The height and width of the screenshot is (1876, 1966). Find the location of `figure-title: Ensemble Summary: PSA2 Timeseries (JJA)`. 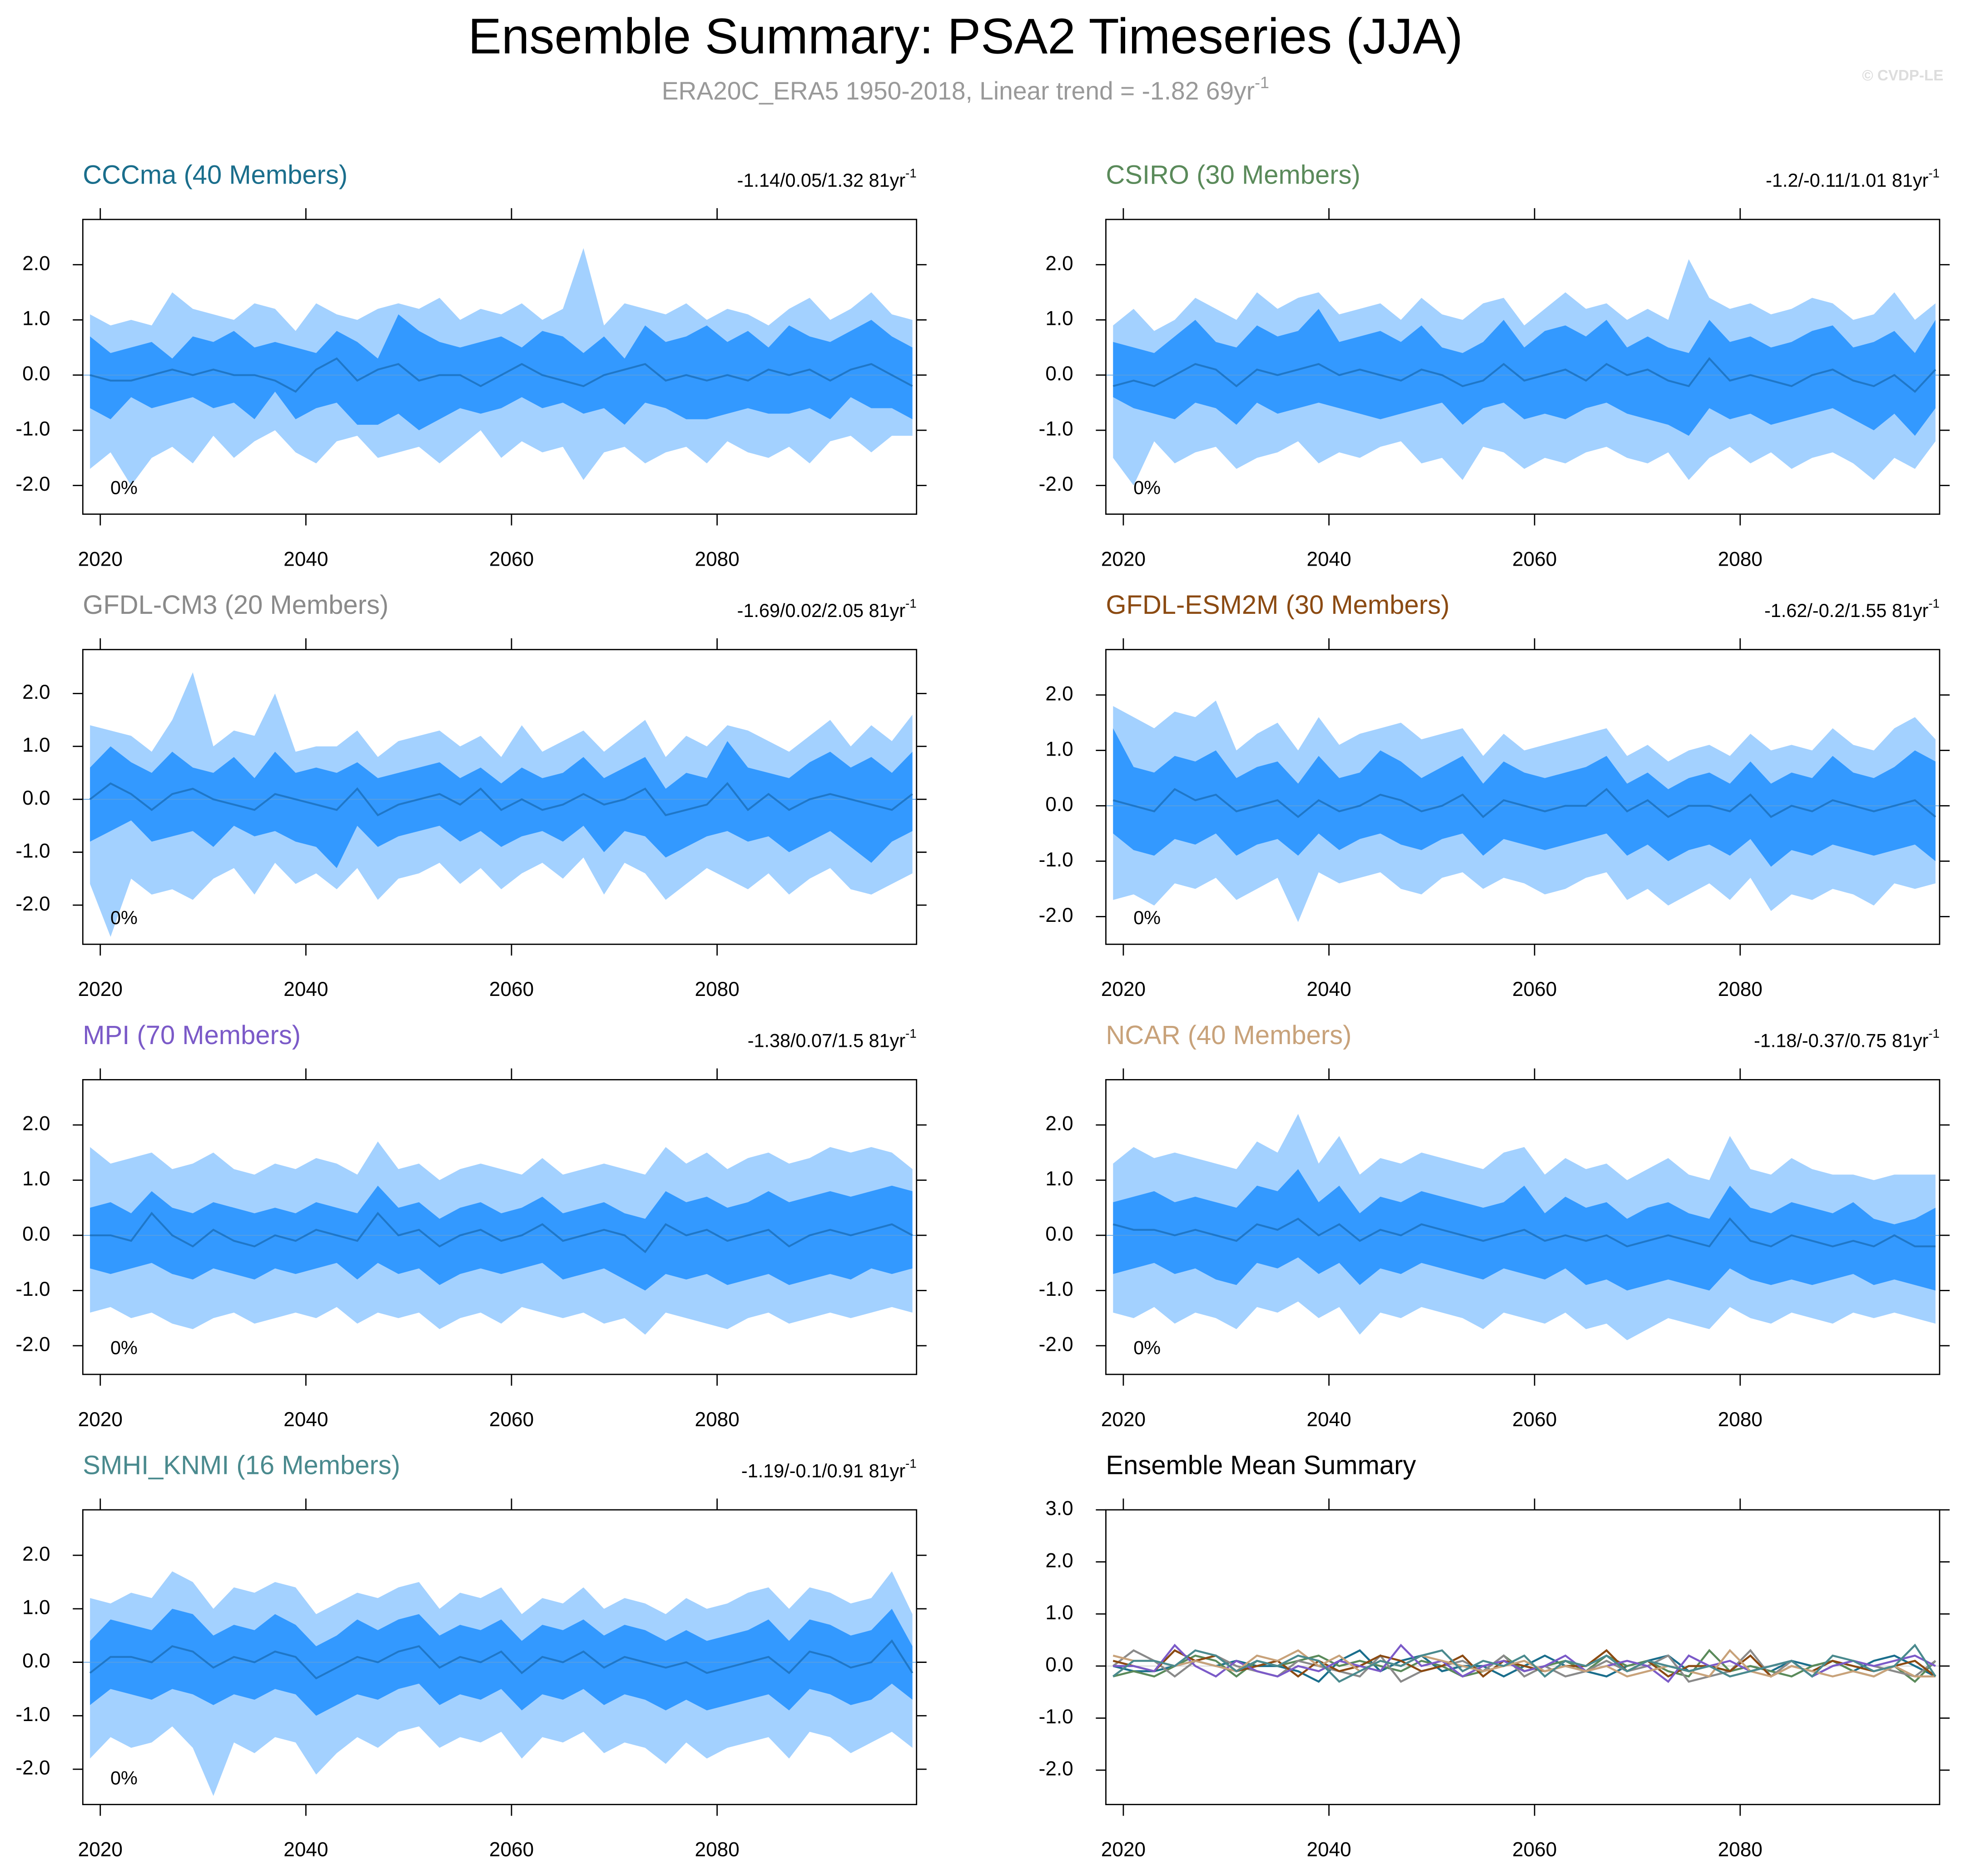

figure-title: Ensemble Summary: PSA2 Timeseries (JJA) is located at coordinates (965, 36).